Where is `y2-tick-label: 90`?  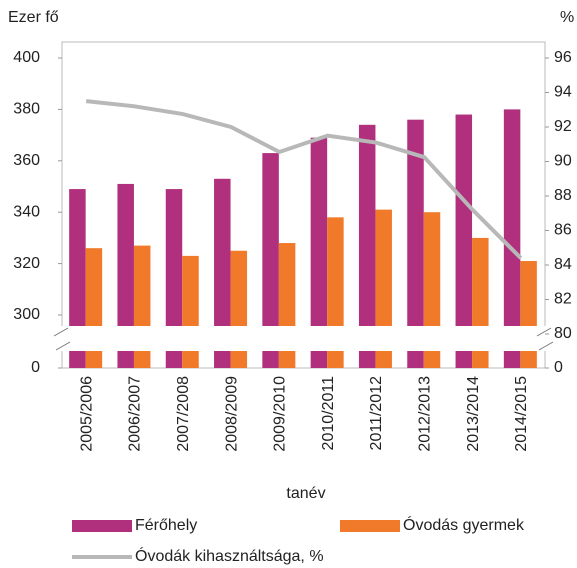 y2-tick-label: 90 is located at coordinates (563, 161).